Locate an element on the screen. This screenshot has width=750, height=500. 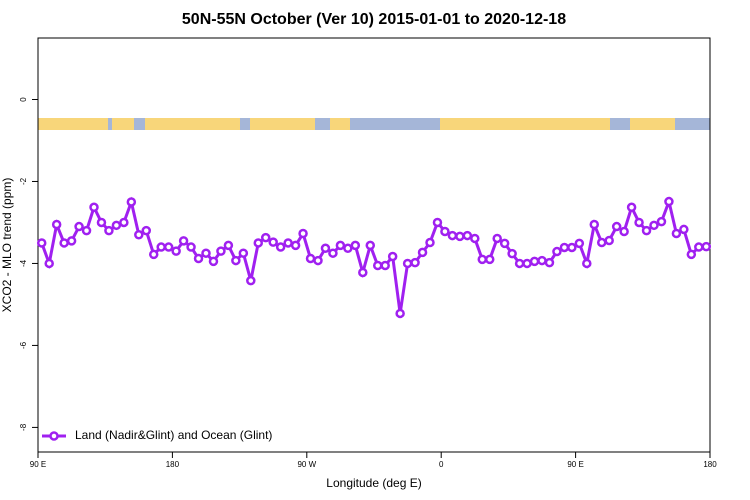
y-tick-label: -8 is located at coordinates (23, 427).